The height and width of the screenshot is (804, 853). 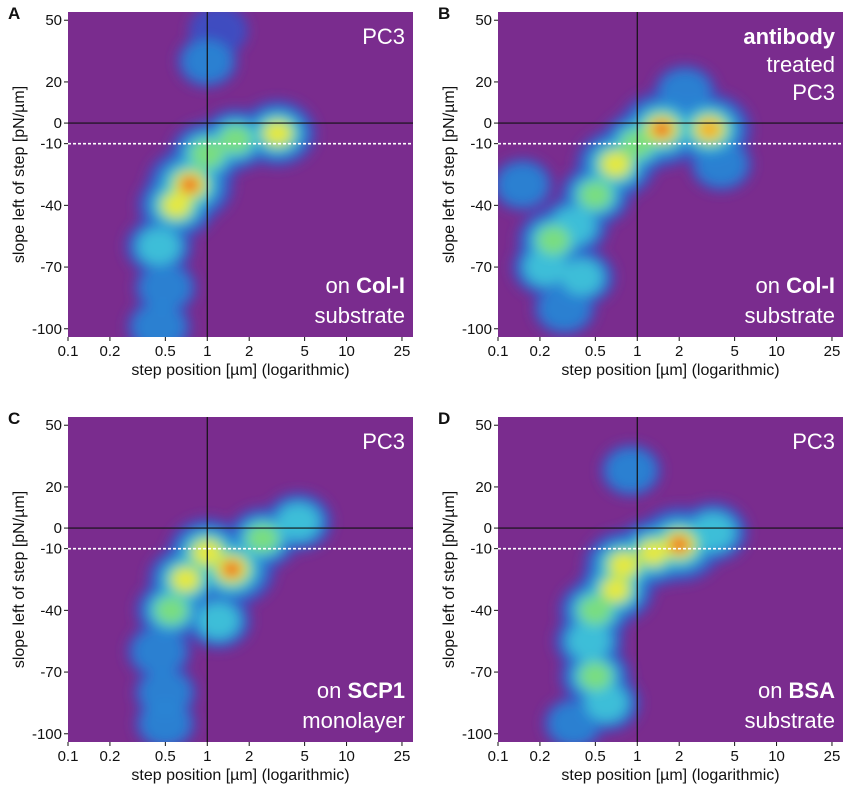 What do you see at coordinates (801, 64) in the screenshot?
I see `annotation-text: treated` at bounding box center [801, 64].